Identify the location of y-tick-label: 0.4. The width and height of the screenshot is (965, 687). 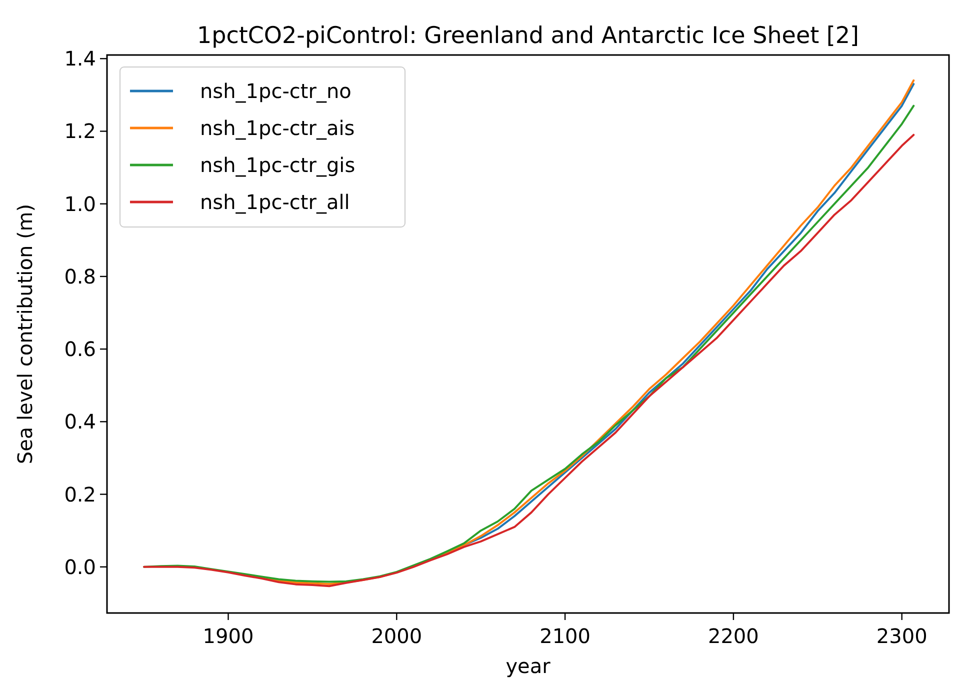
(80, 422).